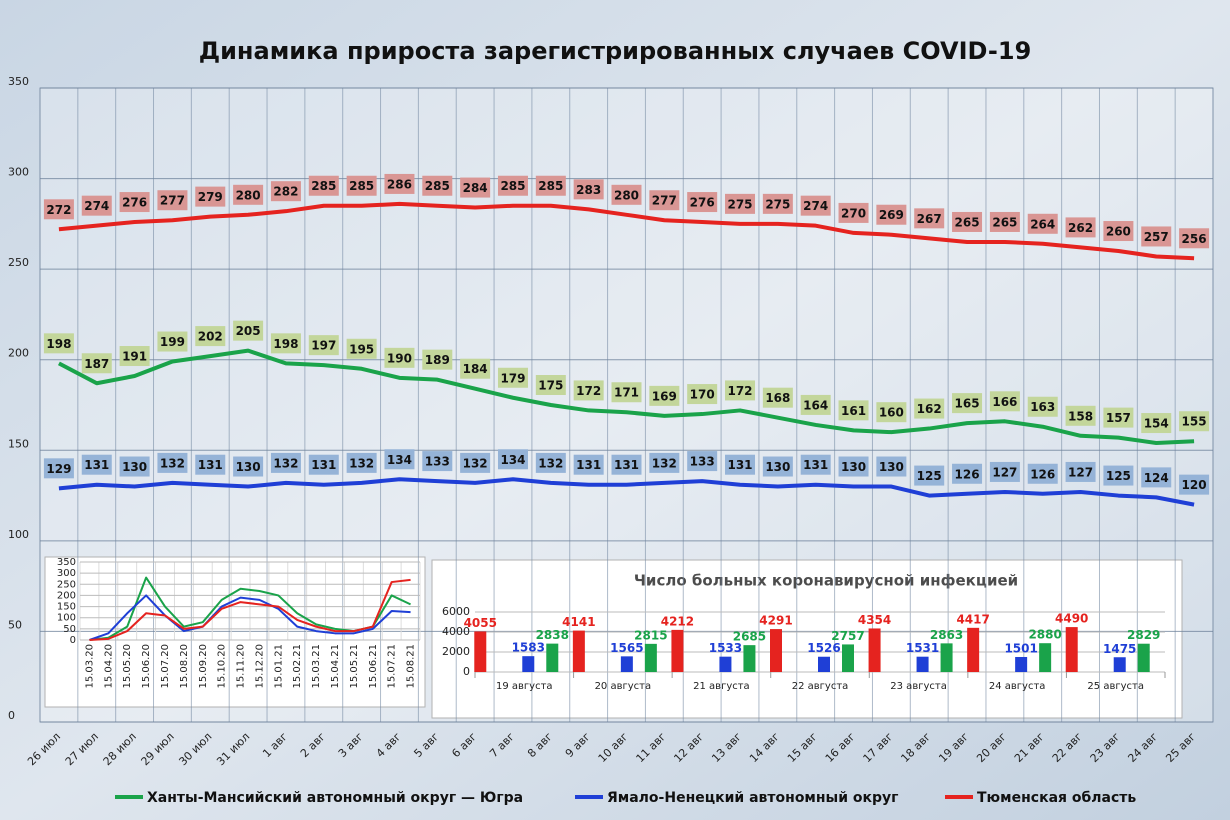  What do you see at coordinates (1042, 224) in the screenshot?
I see `data-label: 264` at bounding box center [1042, 224].